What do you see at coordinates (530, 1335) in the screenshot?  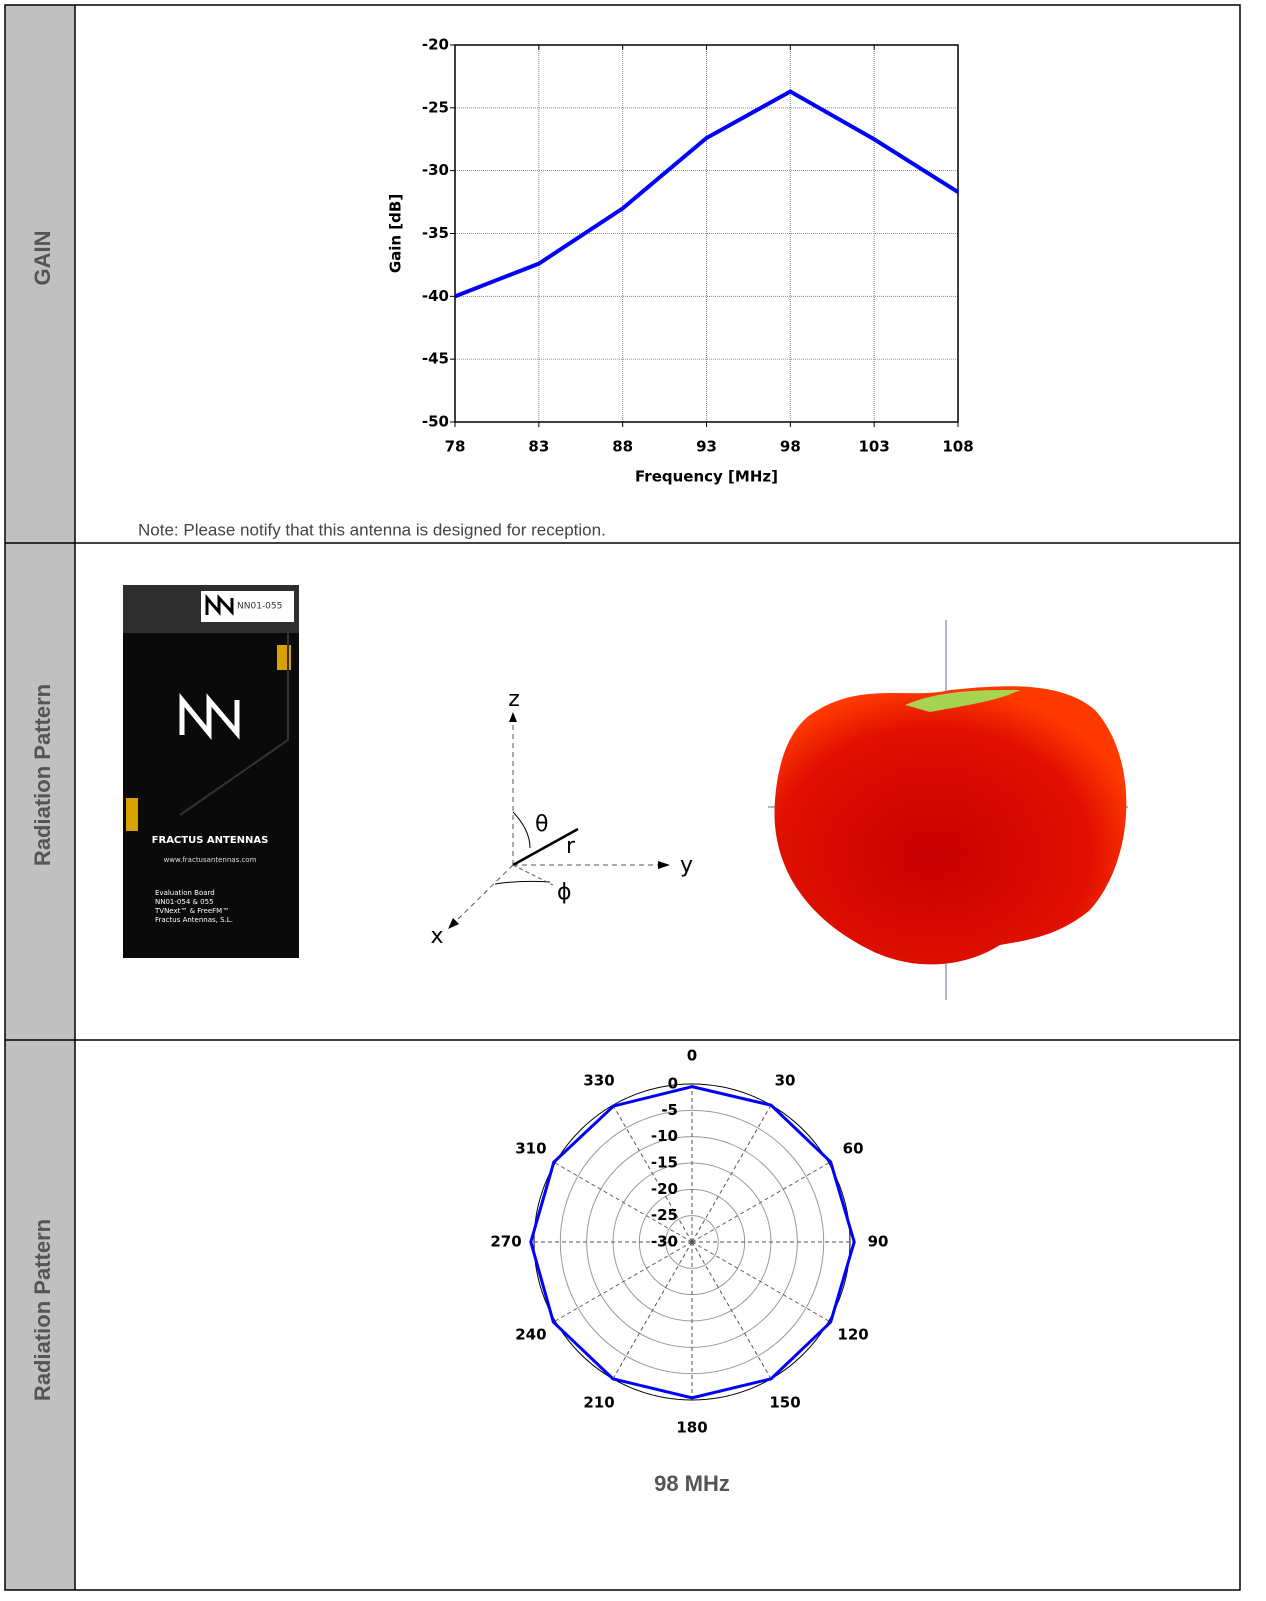 I see `angle-label: 240` at bounding box center [530, 1335].